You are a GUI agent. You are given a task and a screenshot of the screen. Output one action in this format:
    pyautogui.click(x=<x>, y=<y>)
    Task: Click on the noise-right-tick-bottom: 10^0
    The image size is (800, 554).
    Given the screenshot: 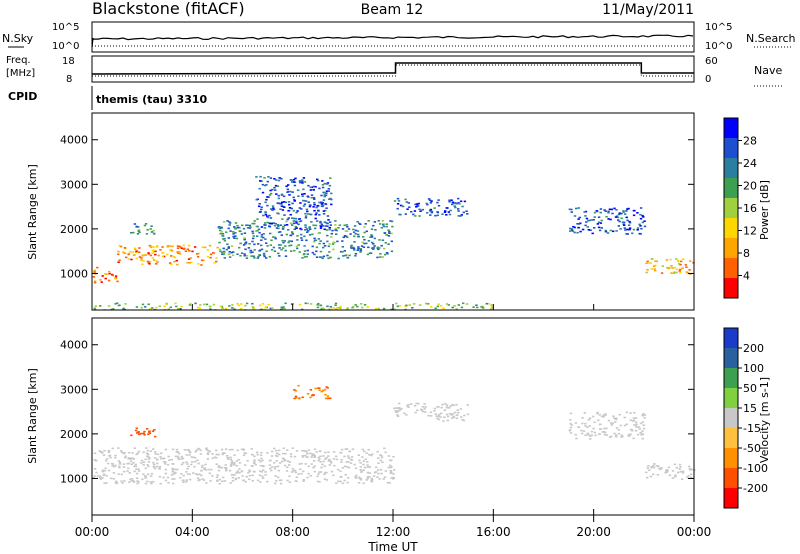 What is the action you would take?
    pyautogui.click(x=718, y=46)
    